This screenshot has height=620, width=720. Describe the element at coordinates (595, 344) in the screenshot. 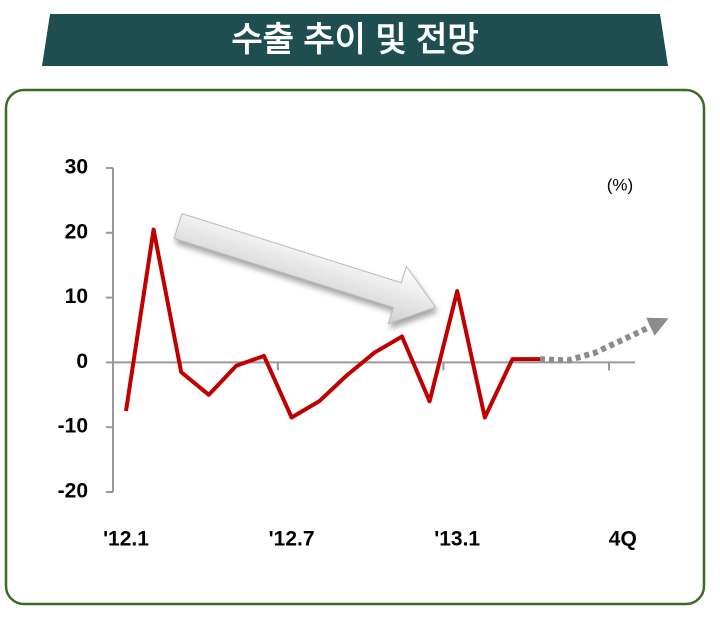

I see `forecast-line` at that location.